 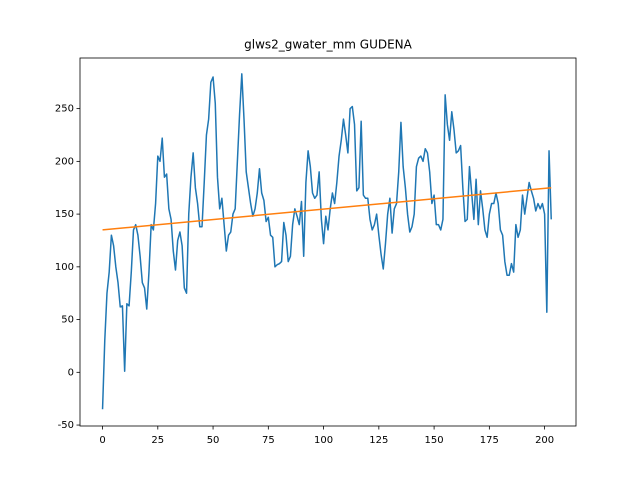 What do you see at coordinates (64, 267) in the screenshot?
I see `y-tick-label: 100` at bounding box center [64, 267].